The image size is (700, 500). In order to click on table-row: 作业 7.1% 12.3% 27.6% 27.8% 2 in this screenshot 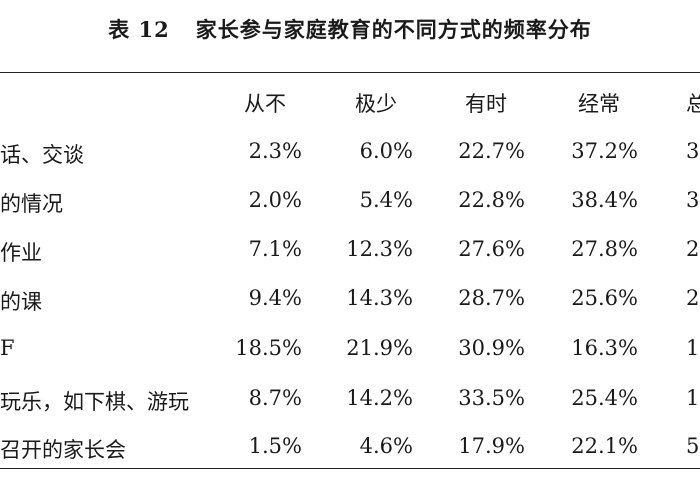, I will do `click(350, 252)`.